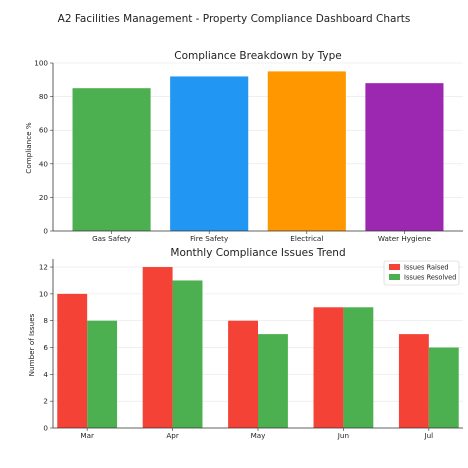  What do you see at coordinates (430, 277) in the screenshot?
I see `chart2-legend-label-1: Issues Resolved` at bounding box center [430, 277].